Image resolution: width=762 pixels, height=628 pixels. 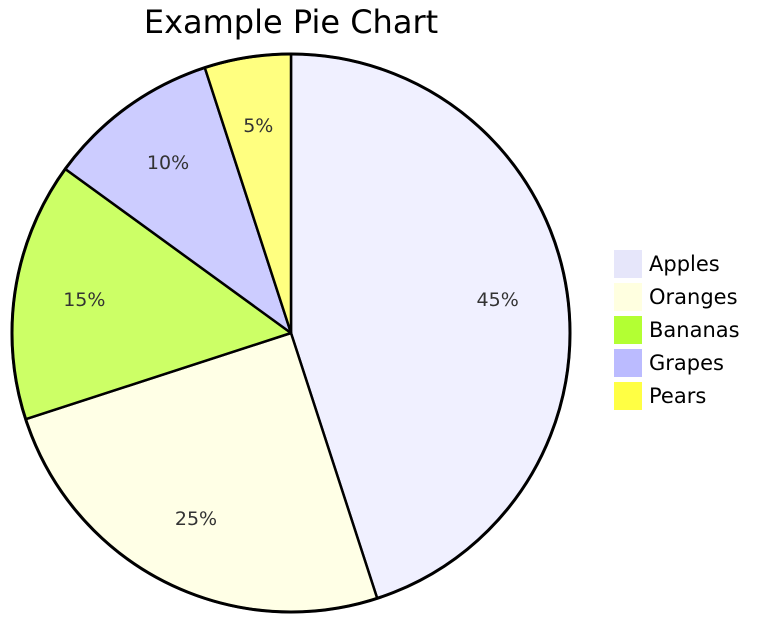 What do you see at coordinates (196, 519) in the screenshot?
I see `slice-label-oranges: 25%` at bounding box center [196, 519].